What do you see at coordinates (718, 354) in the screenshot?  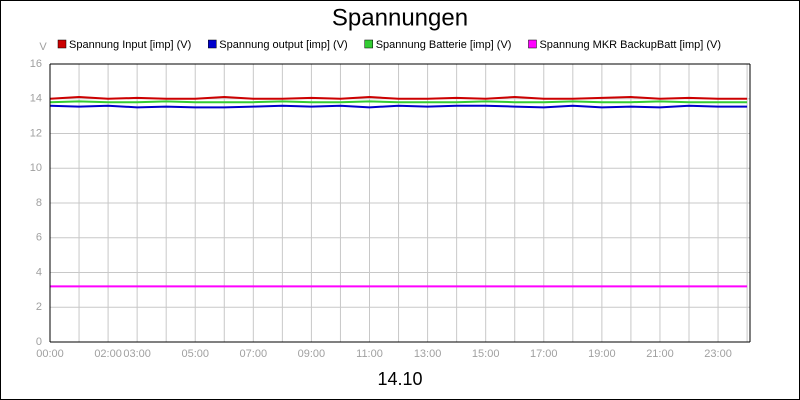 I see `x-tick-label: 23:00` at bounding box center [718, 354].